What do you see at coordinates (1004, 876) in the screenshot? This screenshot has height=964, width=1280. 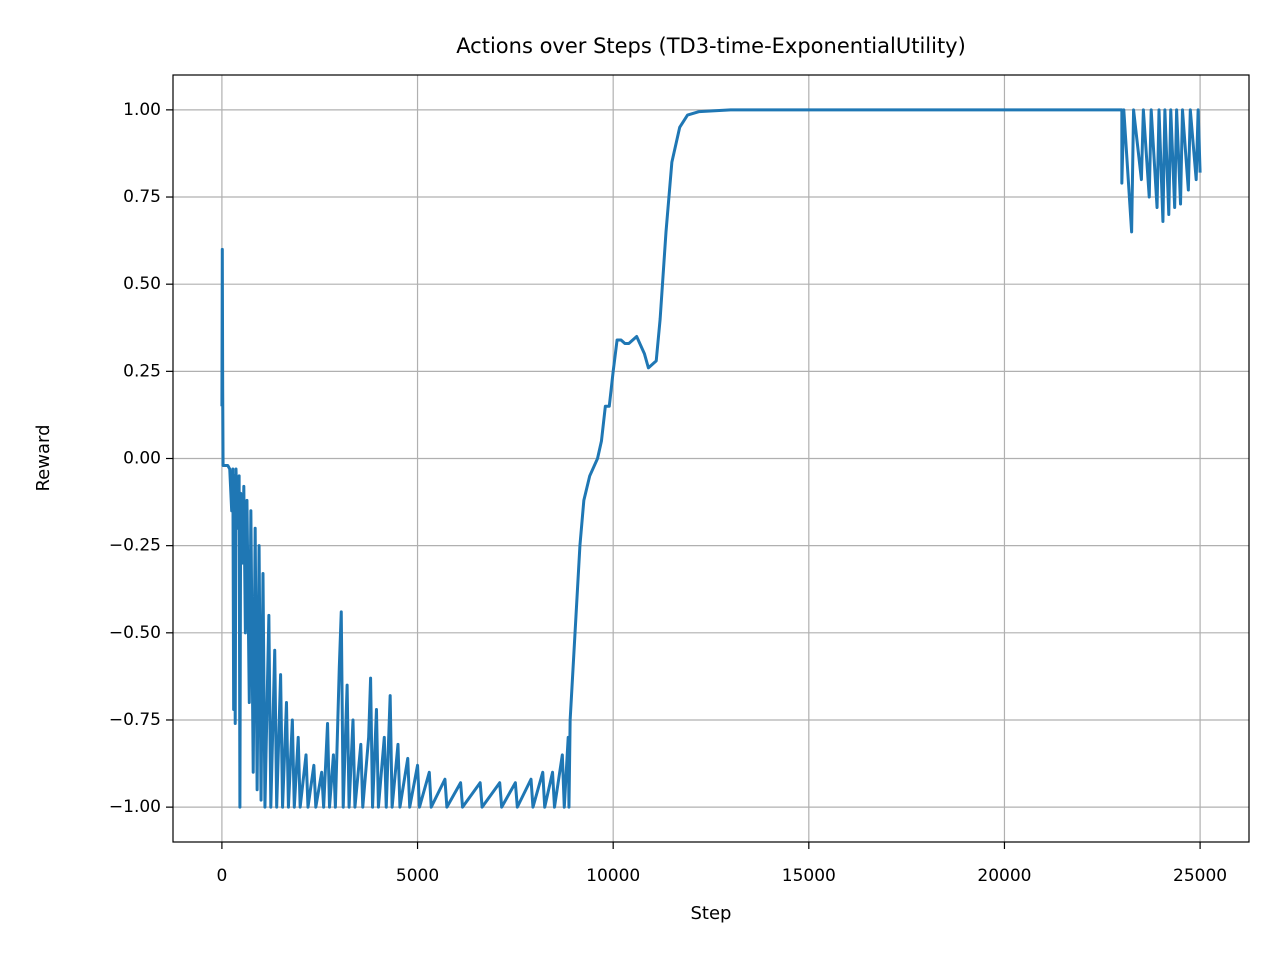 I see `x-tick-label: 20000` at bounding box center [1004, 876].